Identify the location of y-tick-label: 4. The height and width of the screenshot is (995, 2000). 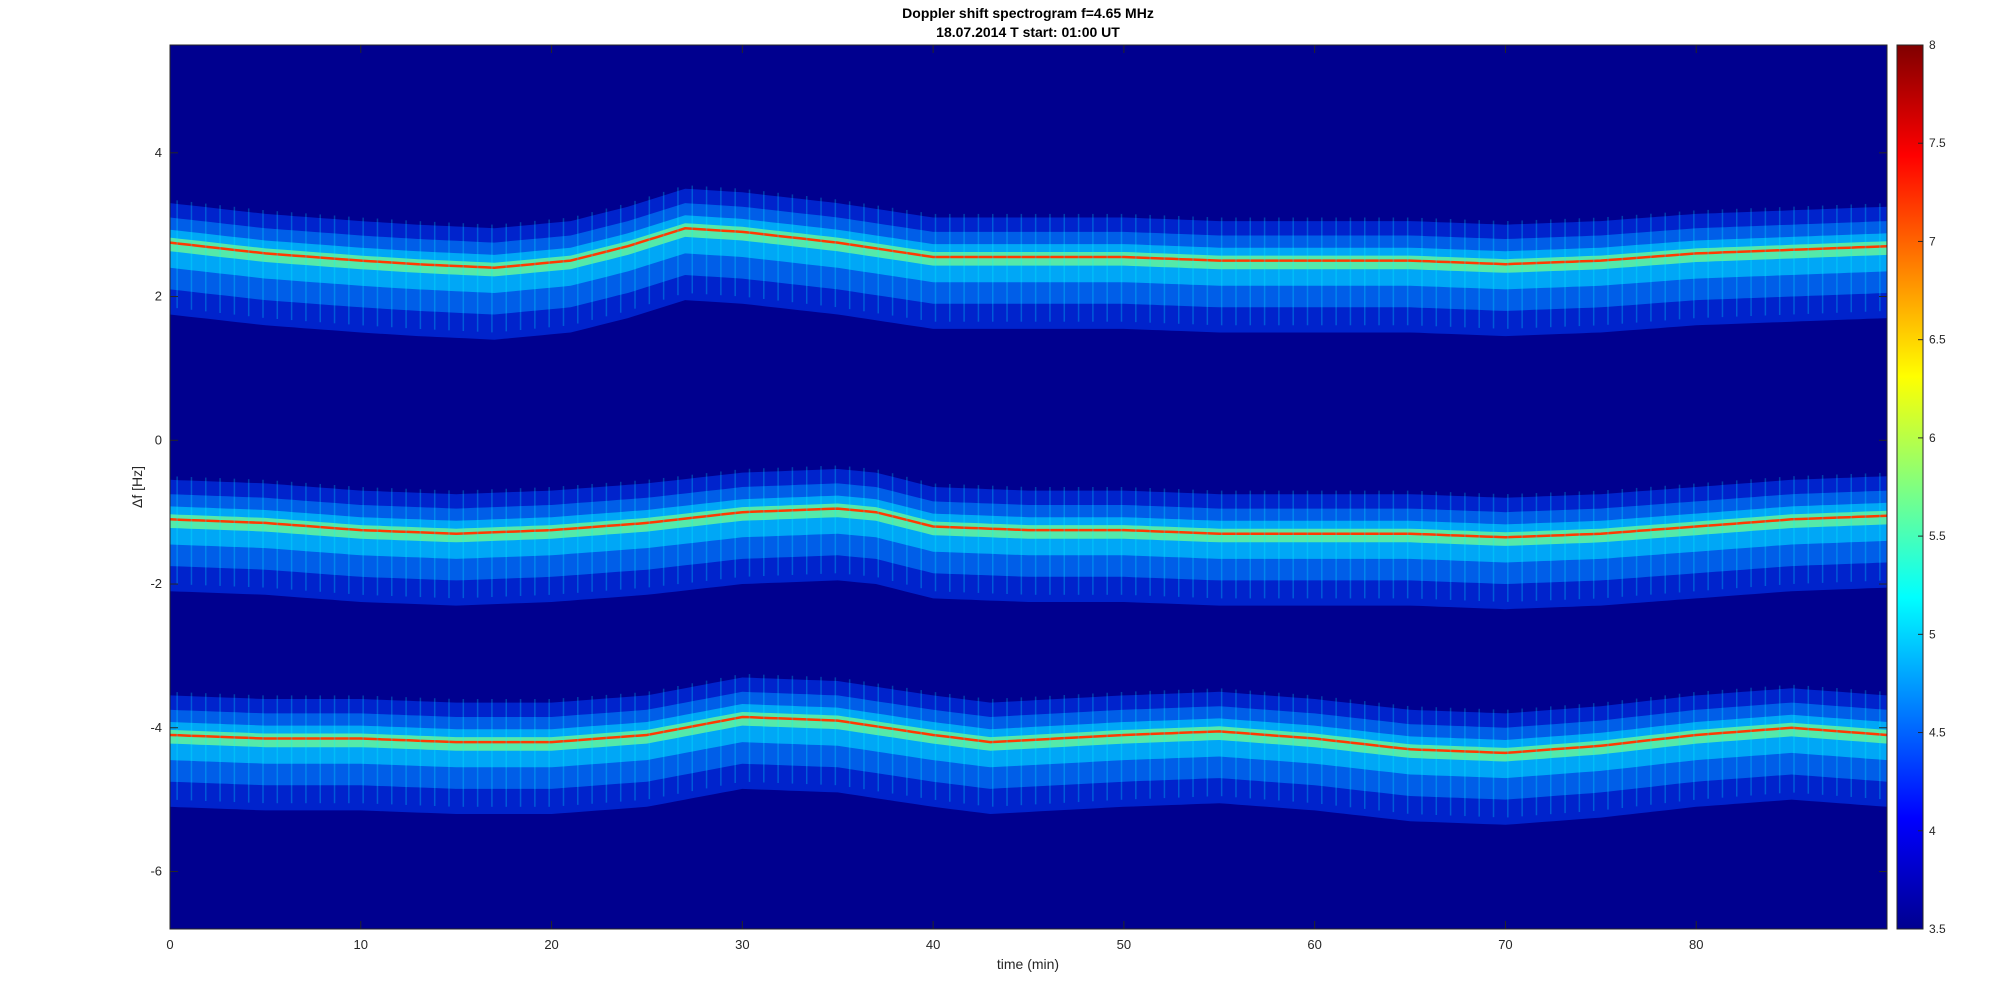
(158, 152).